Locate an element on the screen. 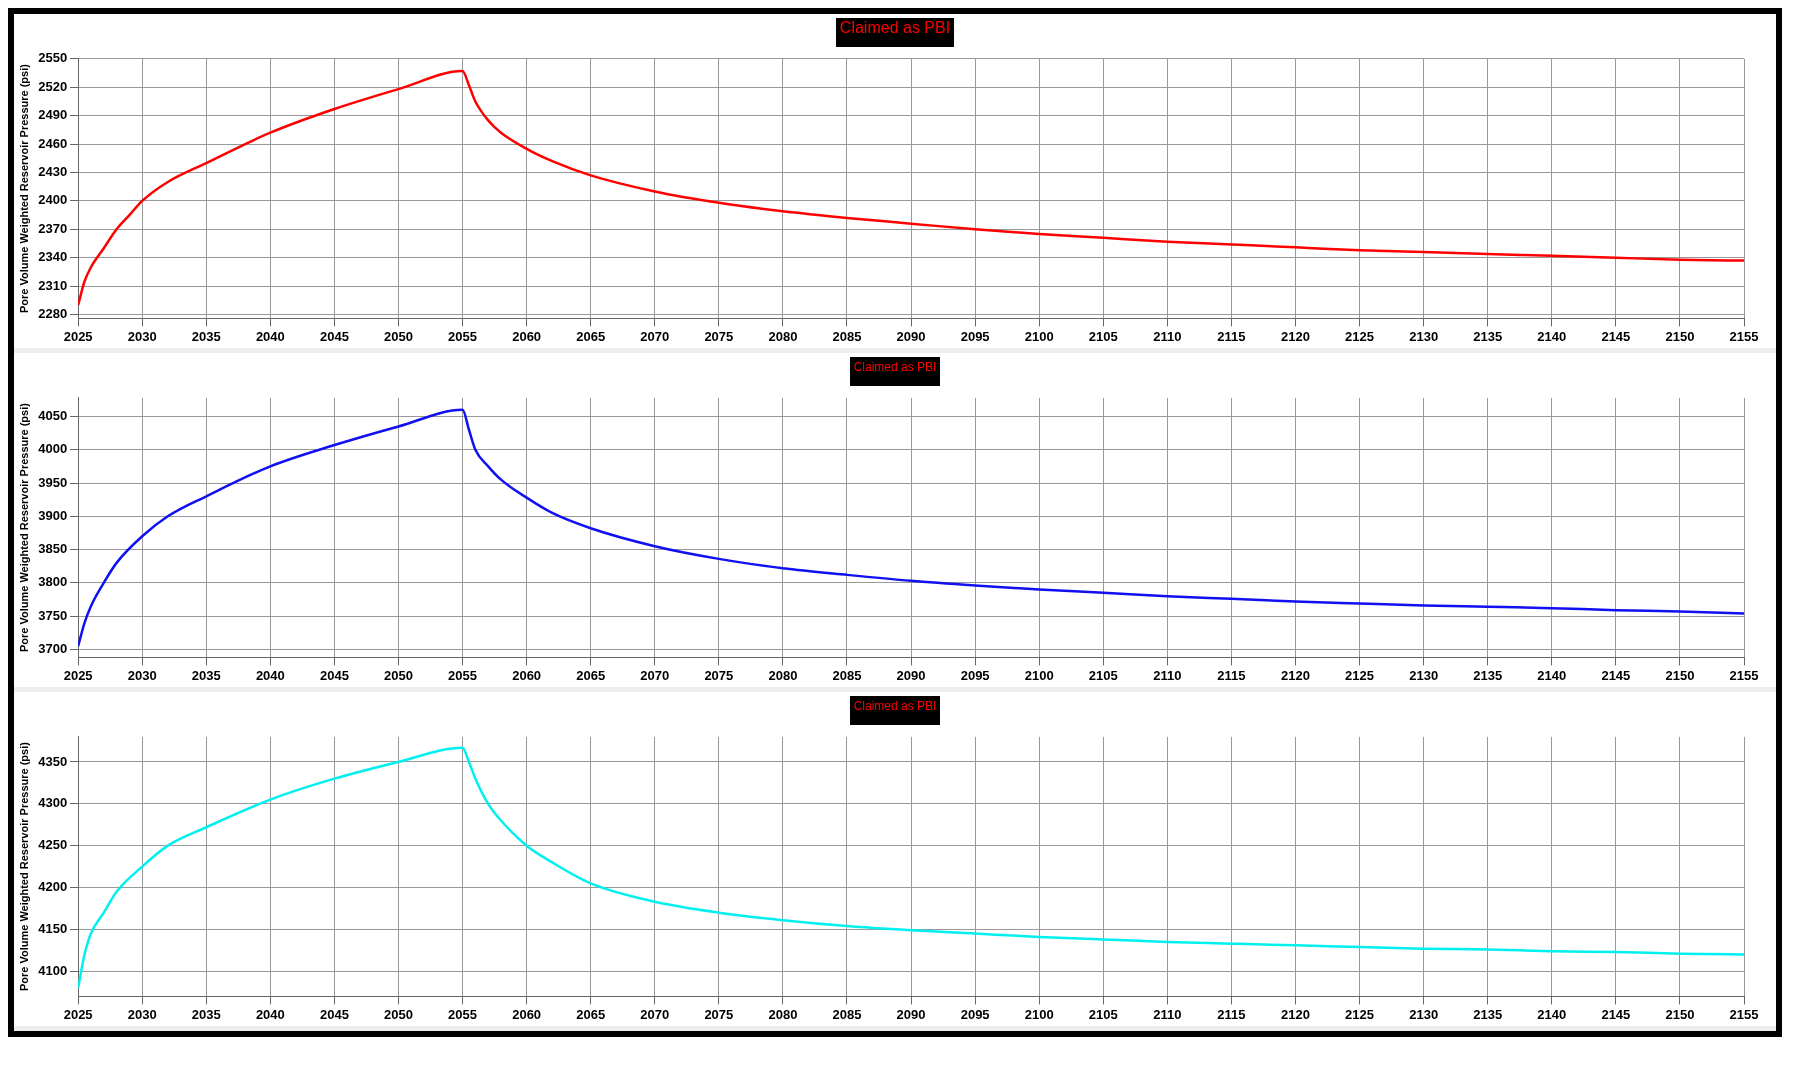 The width and height of the screenshot is (1794, 1079). y-tick-label: 3800 is located at coordinates (53, 582).